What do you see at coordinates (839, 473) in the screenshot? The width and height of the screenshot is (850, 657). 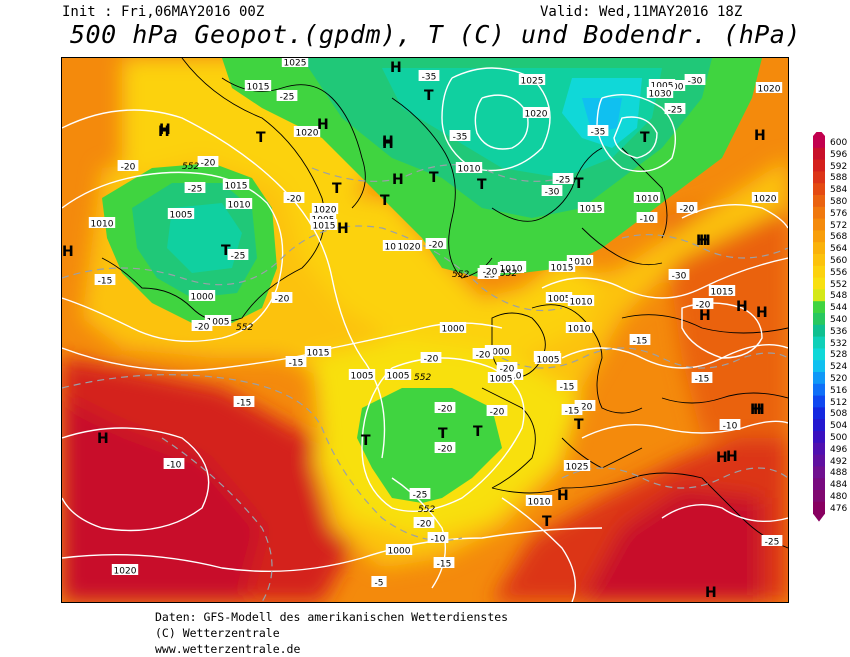 I see `legend-level-label: 488` at bounding box center [839, 473].